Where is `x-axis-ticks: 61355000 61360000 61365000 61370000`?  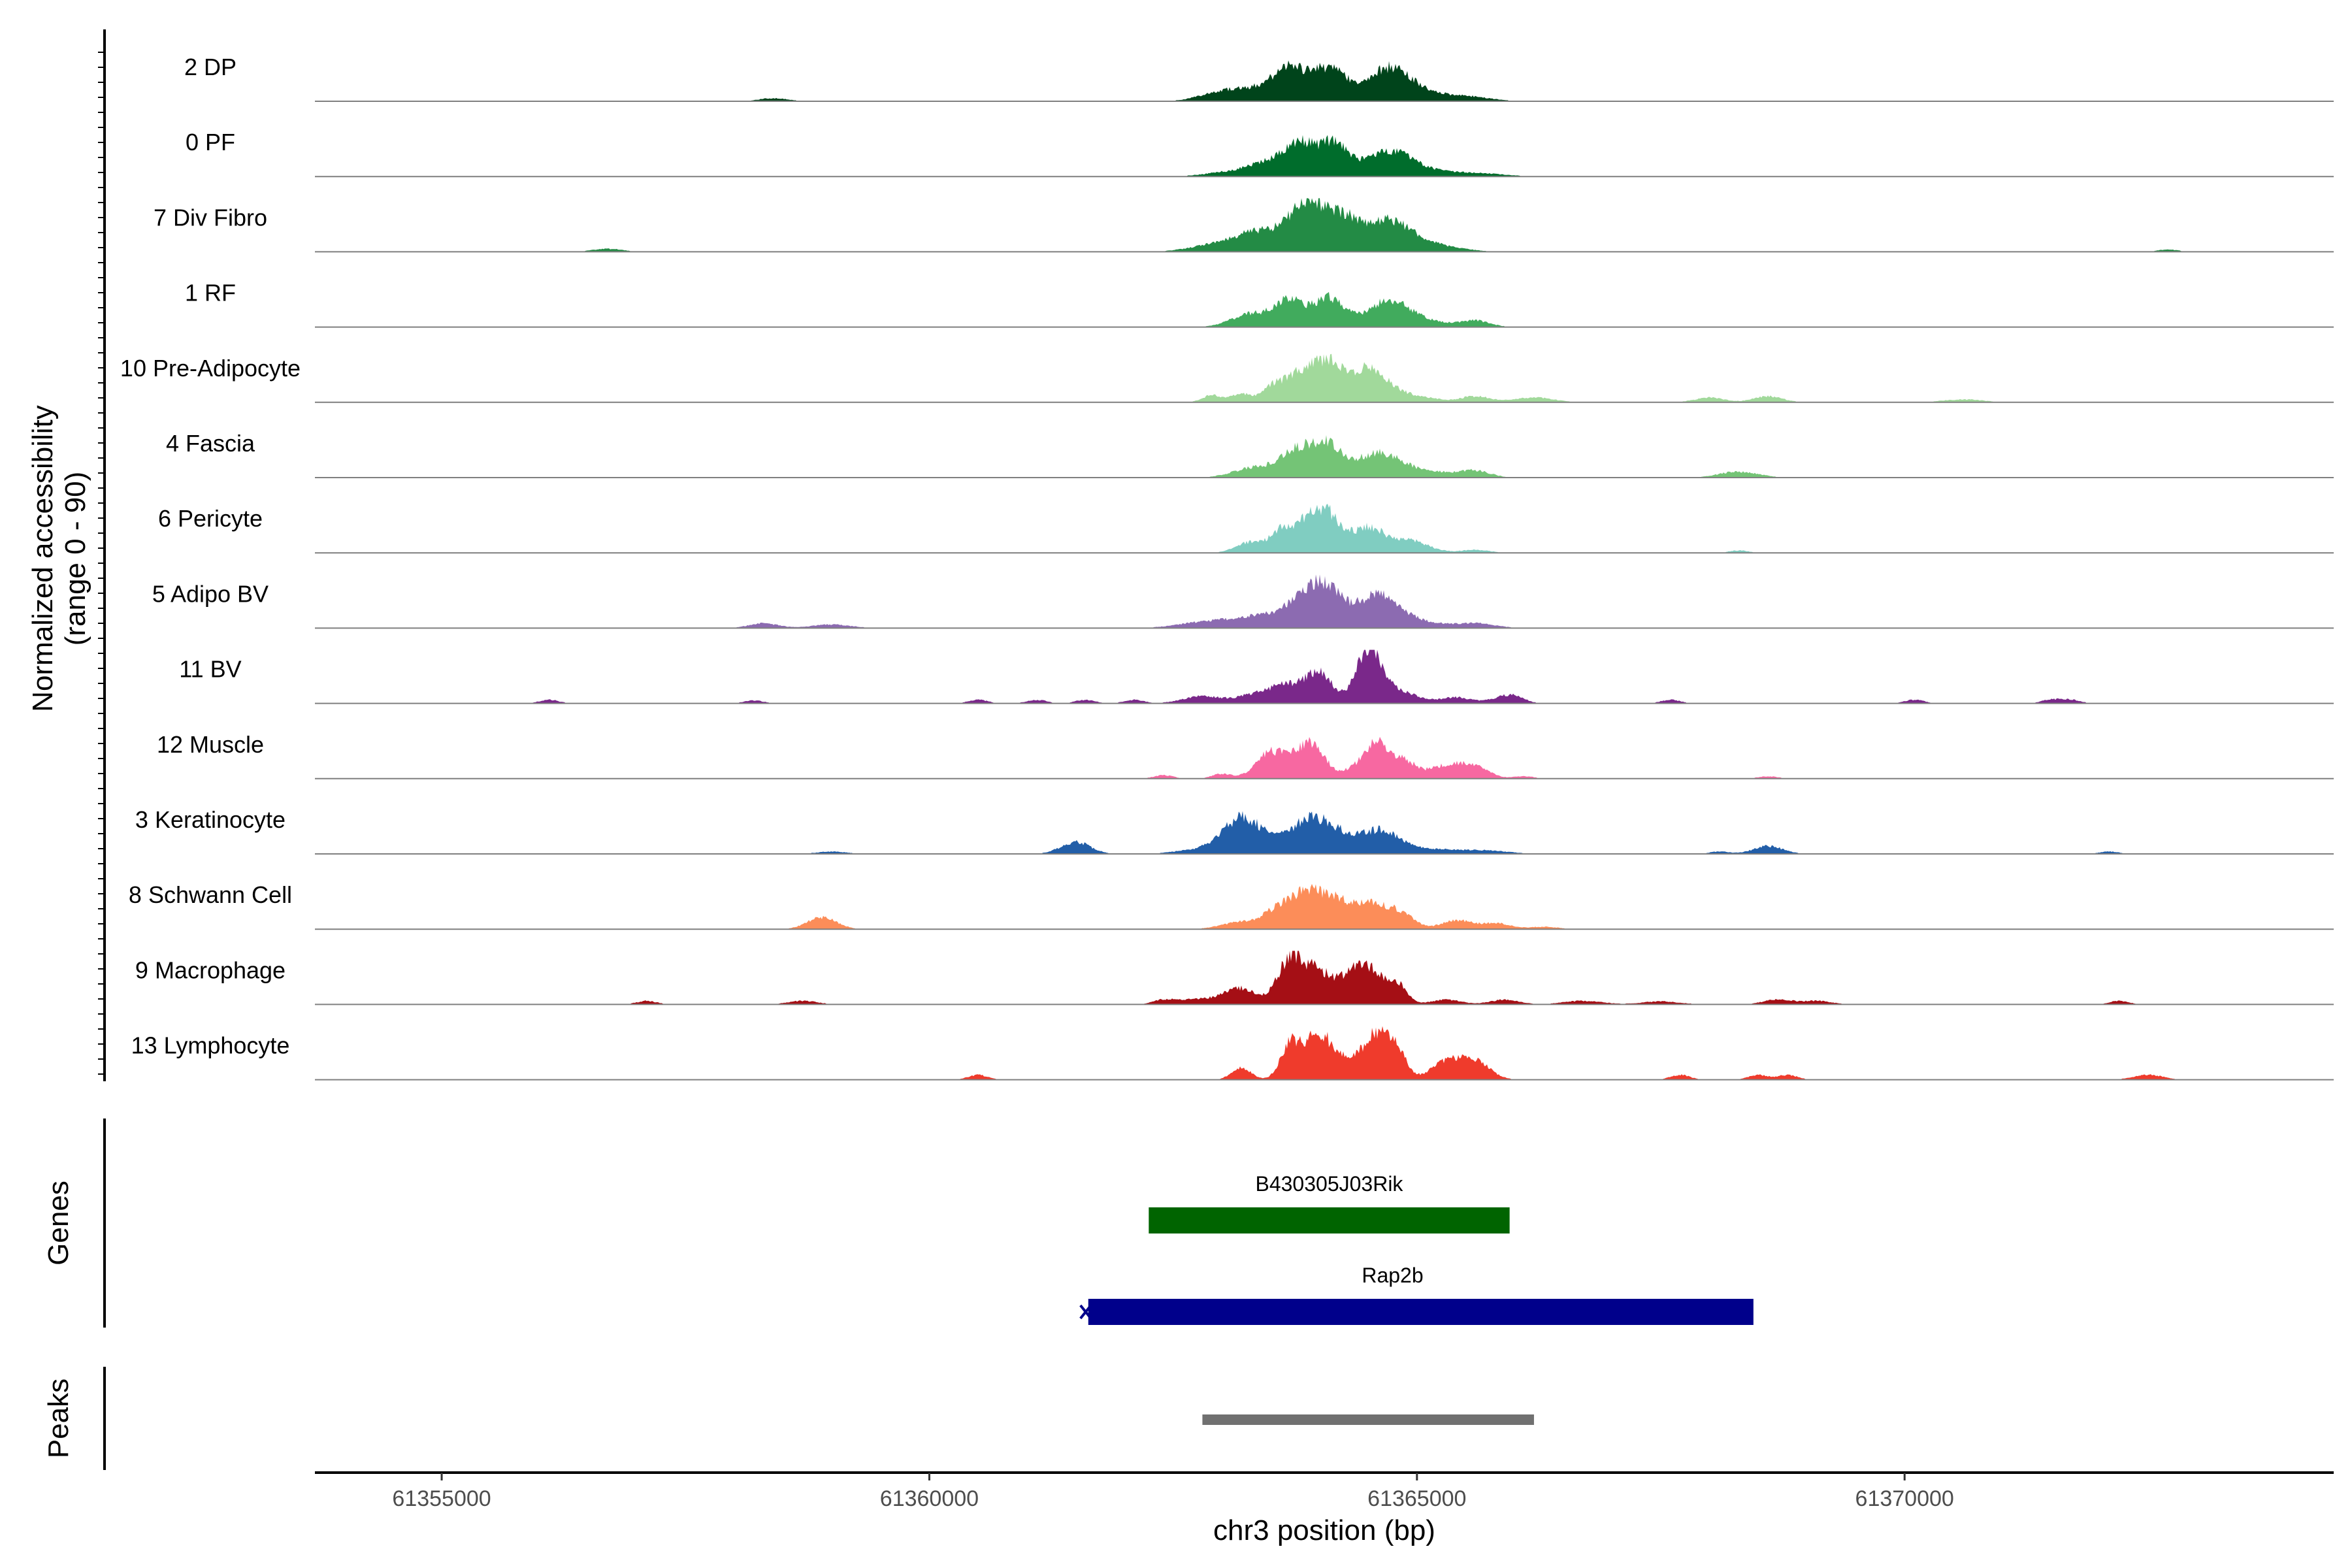 x-axis-ticks: 61355000 61360000 61365000 61370000 is located at coordinates (1173, 1492).